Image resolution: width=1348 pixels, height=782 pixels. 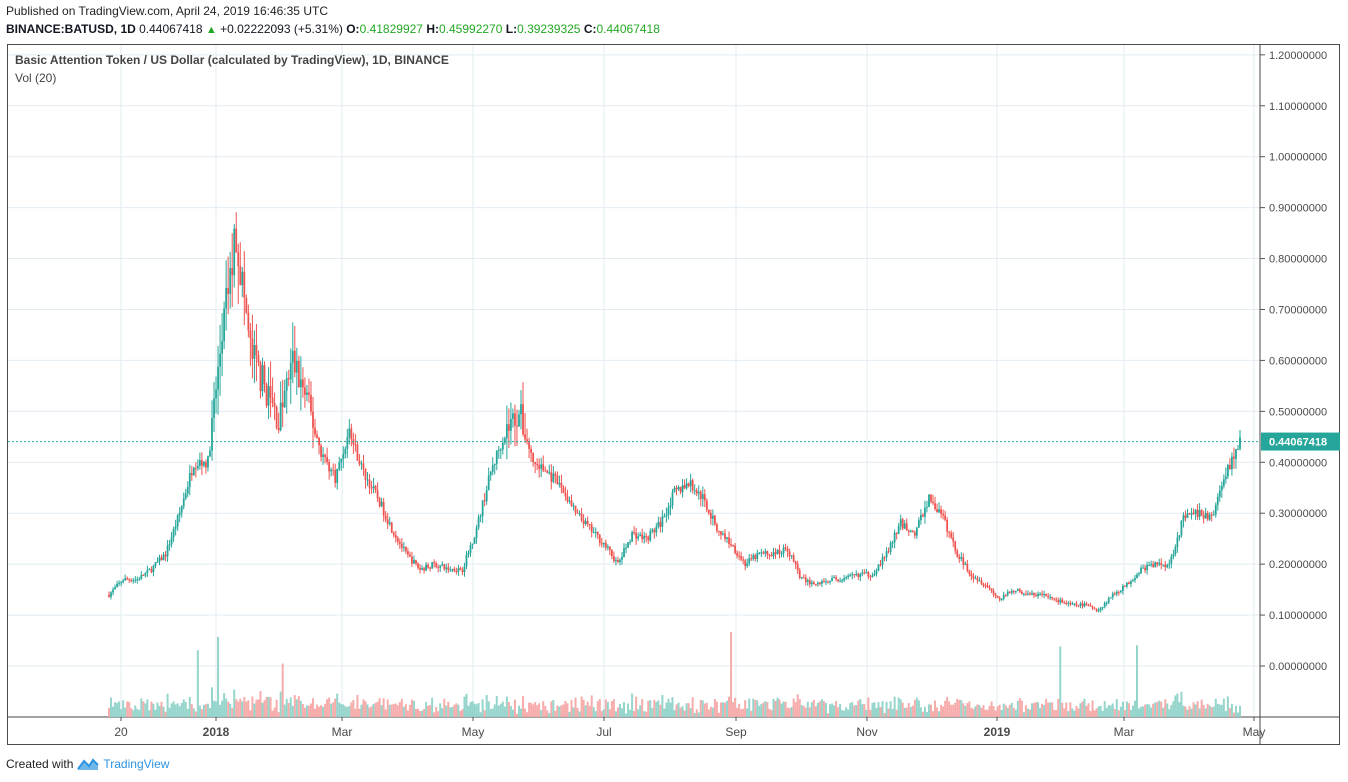 I want to click on tradingview-link: TradingView, so click(x=136, y=764).